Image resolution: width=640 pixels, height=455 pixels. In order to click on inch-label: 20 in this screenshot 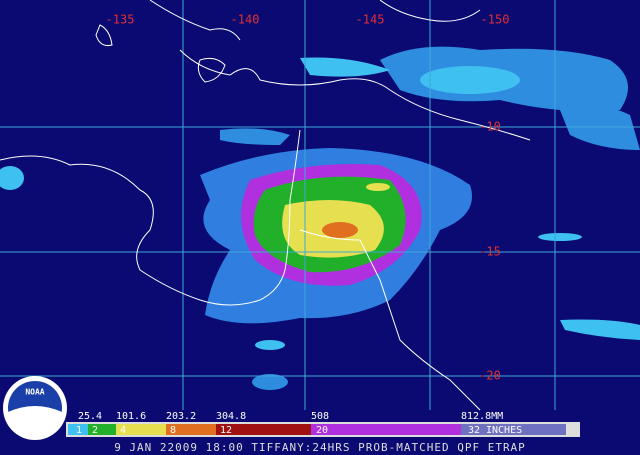, I will do `click(322, 430)`.